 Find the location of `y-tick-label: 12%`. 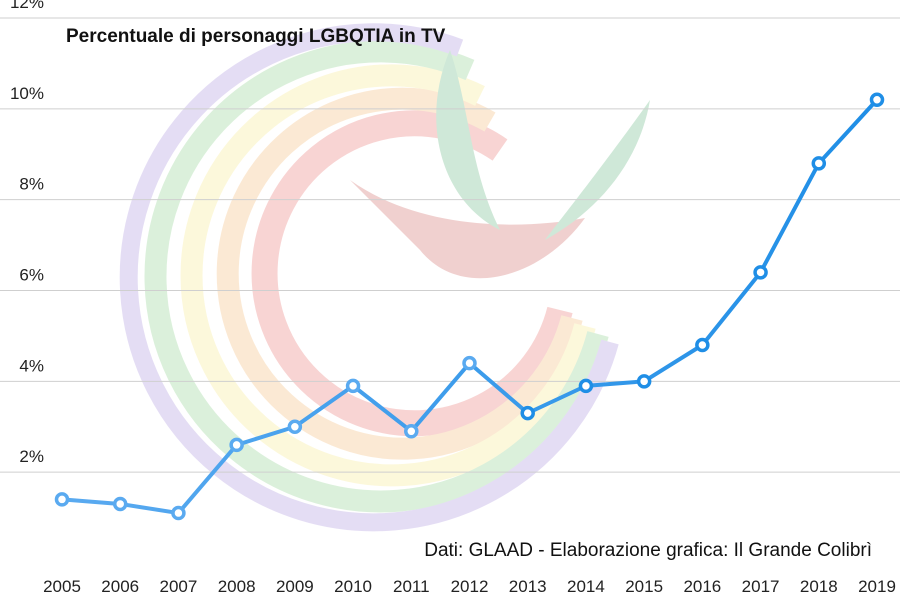

y-tick-label: 12% is located at coordinates (27, 6).